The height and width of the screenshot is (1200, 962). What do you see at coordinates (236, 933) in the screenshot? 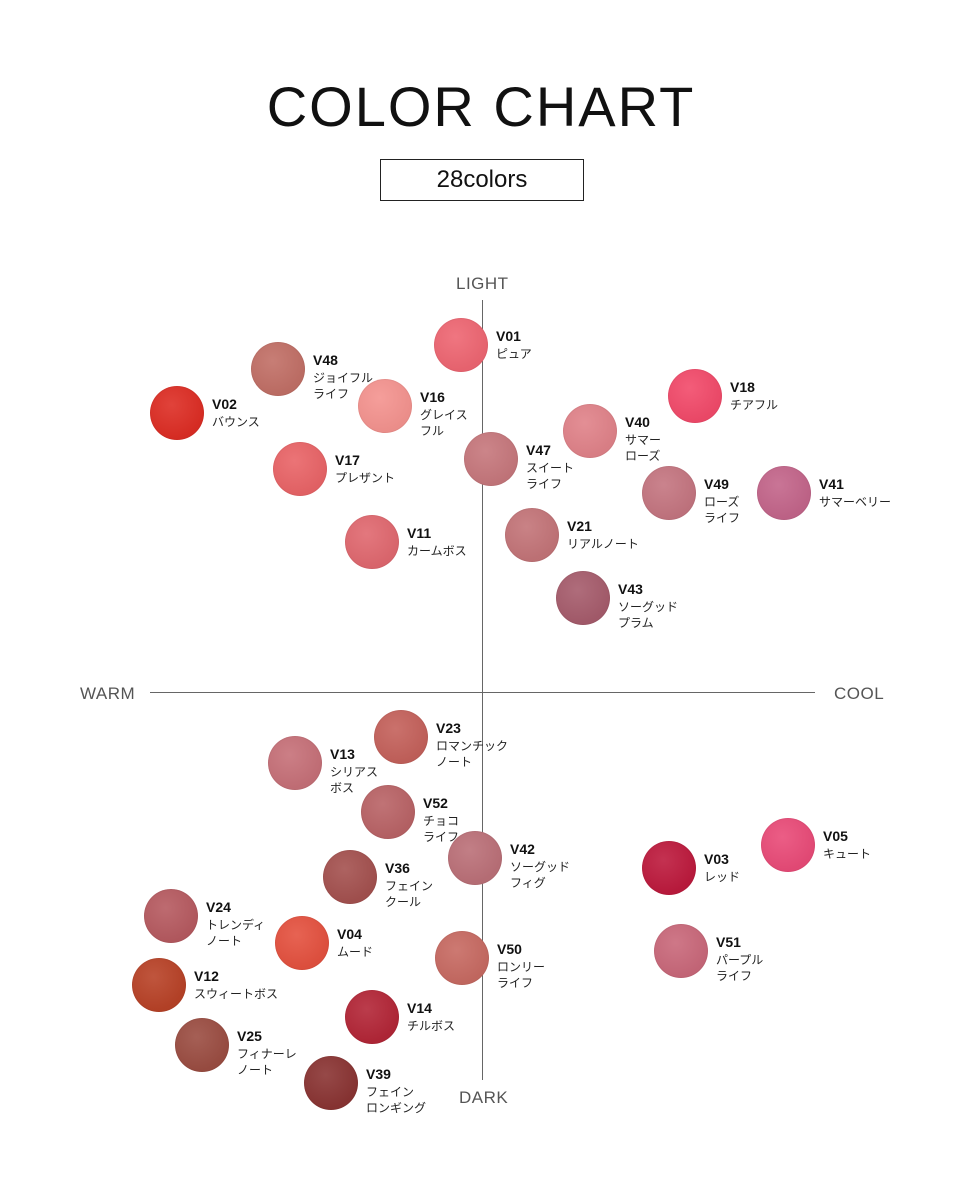
I see `swatch-name-v24: トレンディ ノート` at bounding box center [236, 933].